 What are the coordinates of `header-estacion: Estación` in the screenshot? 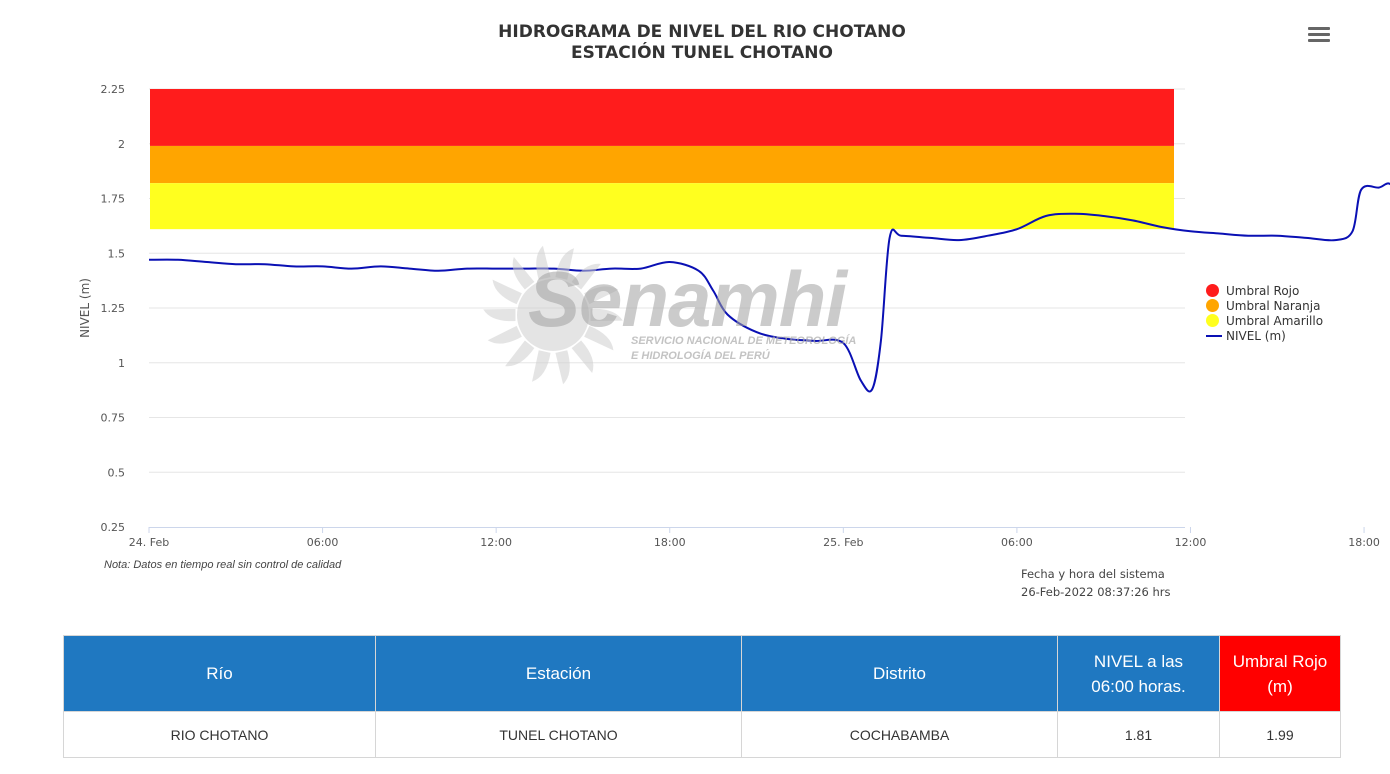 It's located at (558, 673).